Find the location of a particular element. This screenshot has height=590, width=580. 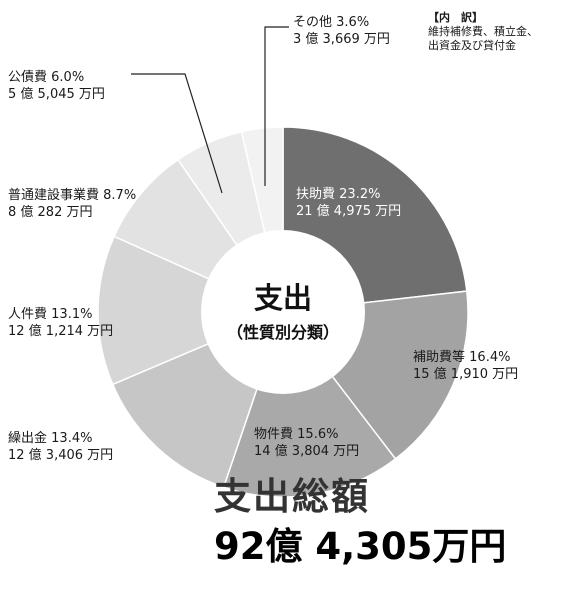

slice-name: 繰出金 is located at coordinates (28, 438).